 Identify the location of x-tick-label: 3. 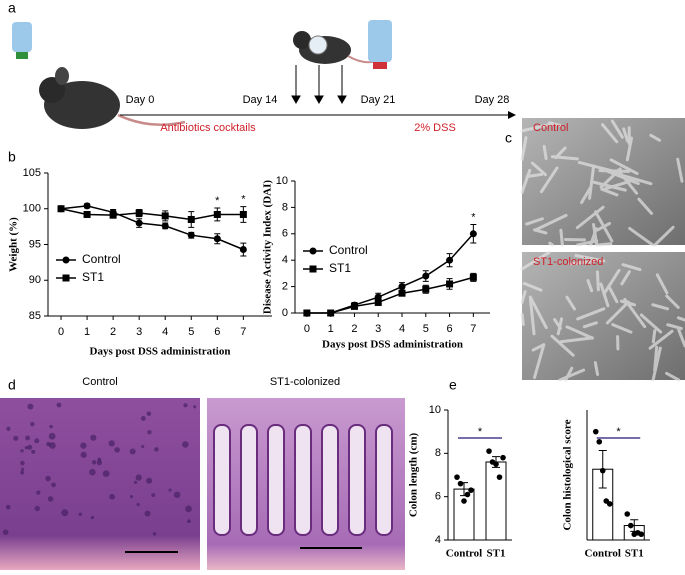
(139, 332).